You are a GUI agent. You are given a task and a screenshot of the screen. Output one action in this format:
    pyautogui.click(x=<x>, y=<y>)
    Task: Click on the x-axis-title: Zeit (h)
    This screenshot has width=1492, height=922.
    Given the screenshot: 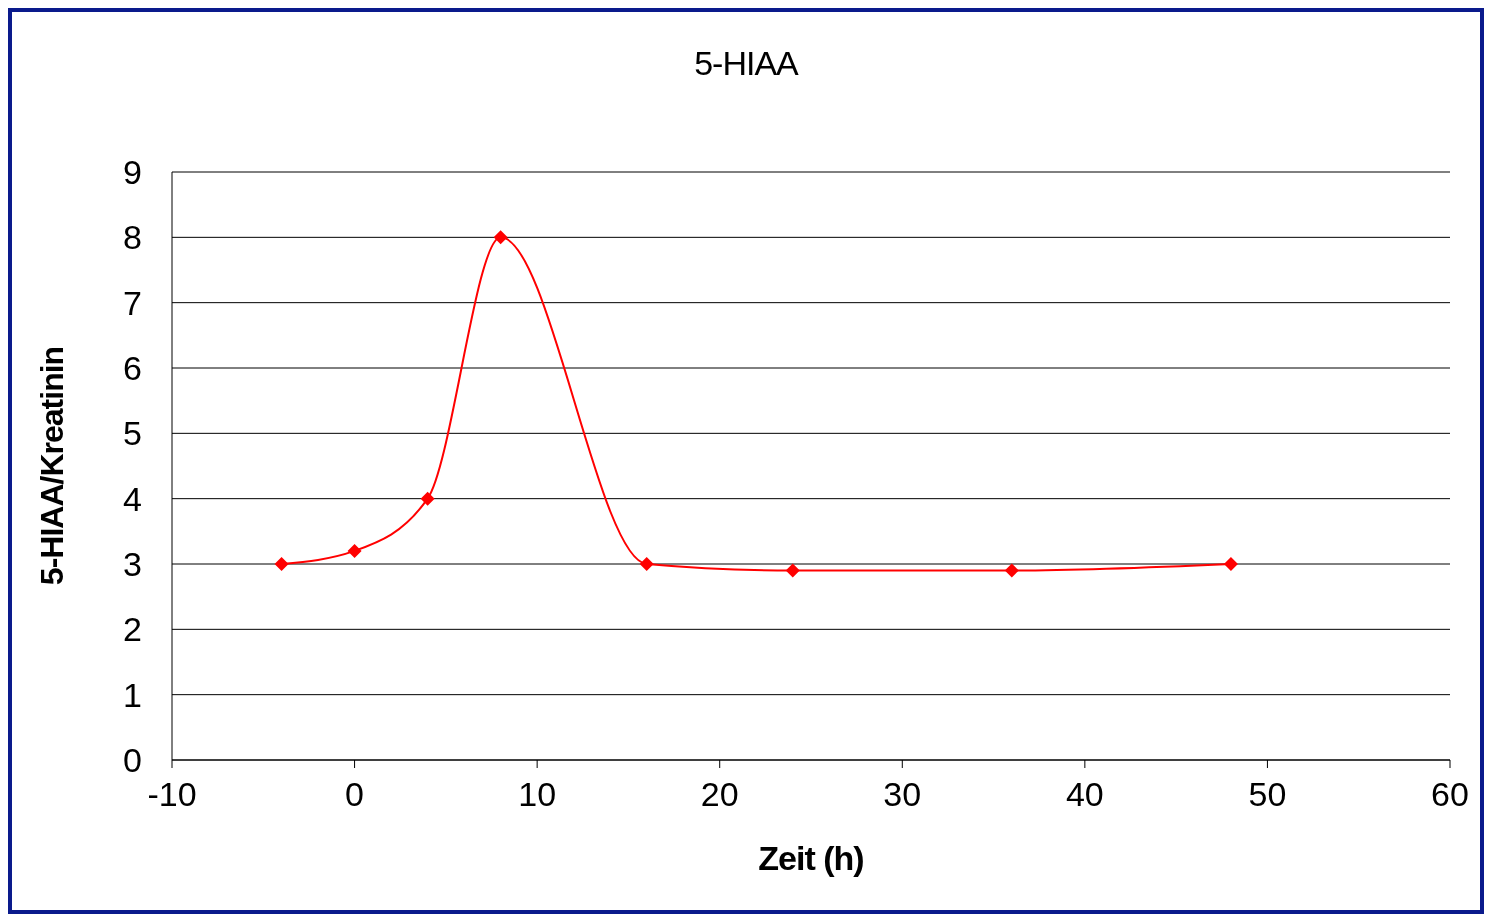 What is the action you would take?
    pyautogui.click(x=811, y=858)
    